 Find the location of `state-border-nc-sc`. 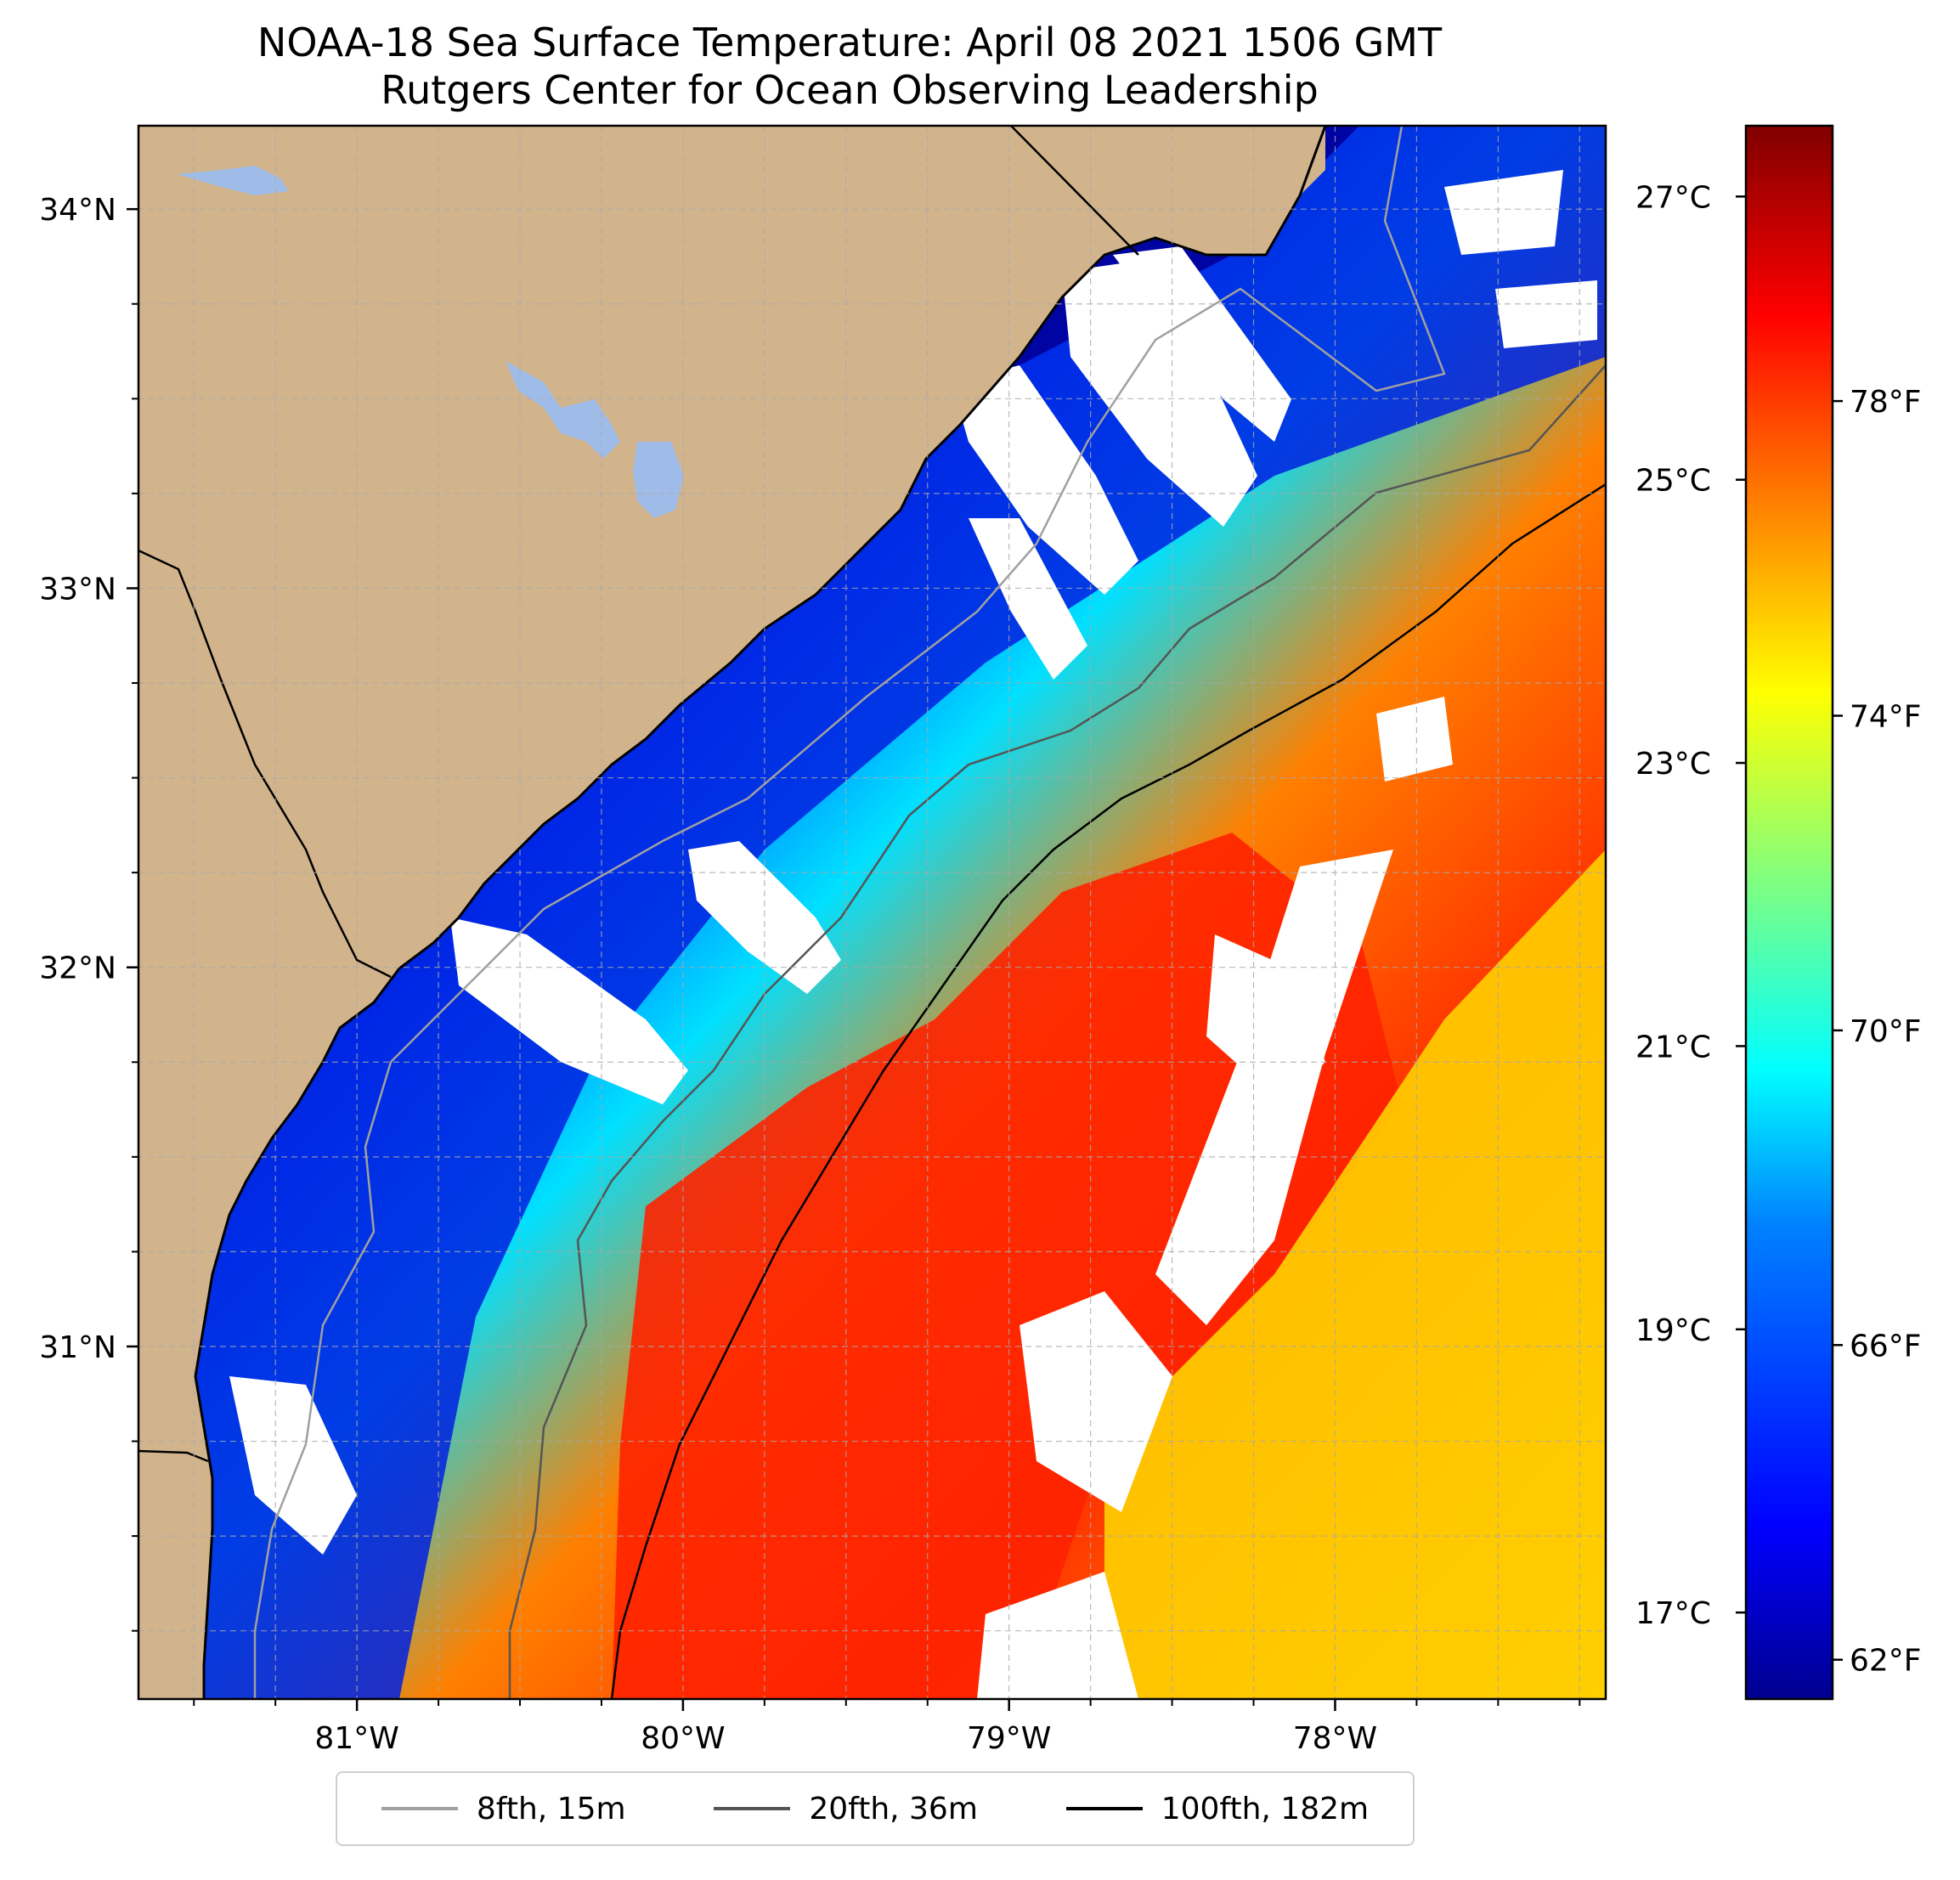

state-border-nc-sc is located at coordinates (1074, 191).